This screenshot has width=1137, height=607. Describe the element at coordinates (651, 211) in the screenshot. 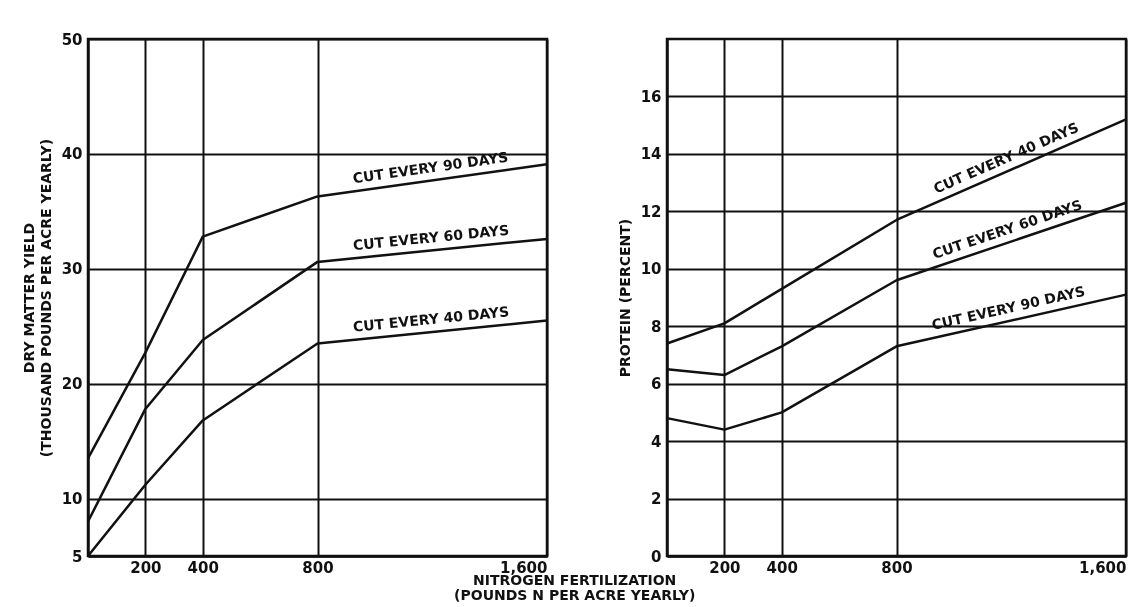

I see `y-tick-label: 12` at that location.